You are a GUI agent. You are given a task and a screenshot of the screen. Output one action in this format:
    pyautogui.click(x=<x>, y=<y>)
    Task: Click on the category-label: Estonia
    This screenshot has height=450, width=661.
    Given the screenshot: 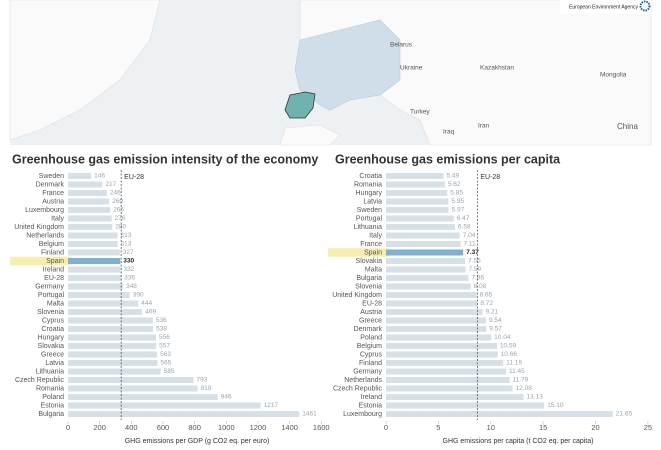 What is the action you would take?
    pyautogui.click(x=52, y=405)
    